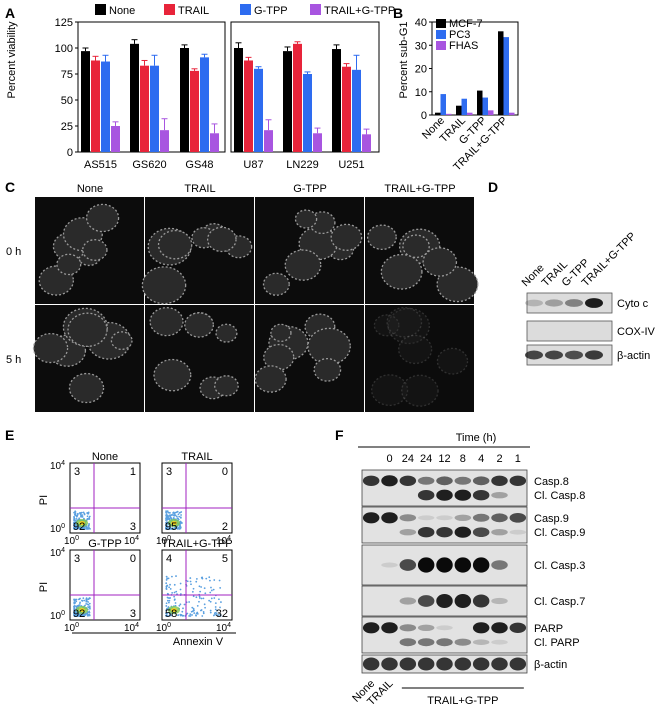  What do you see at coordinates (559, 533) in the screenshot?
I see `panel-f-band-label: Cl. Casp.9` at bounding box center [559, 533].